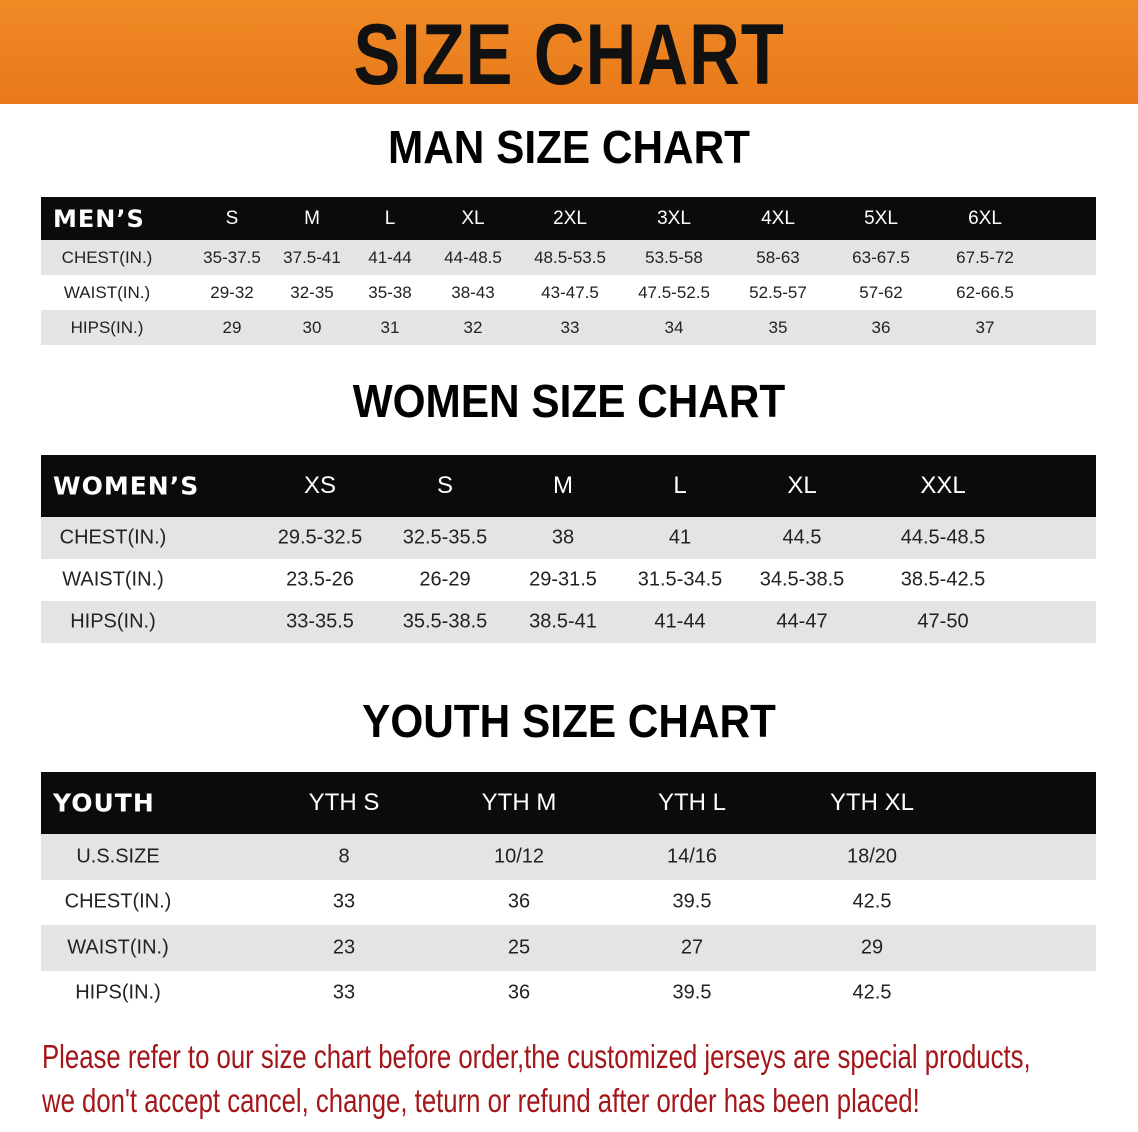  Describe the element at coordinates (344, 856) in the screenshot. I see `table-cell: 8` at that location.